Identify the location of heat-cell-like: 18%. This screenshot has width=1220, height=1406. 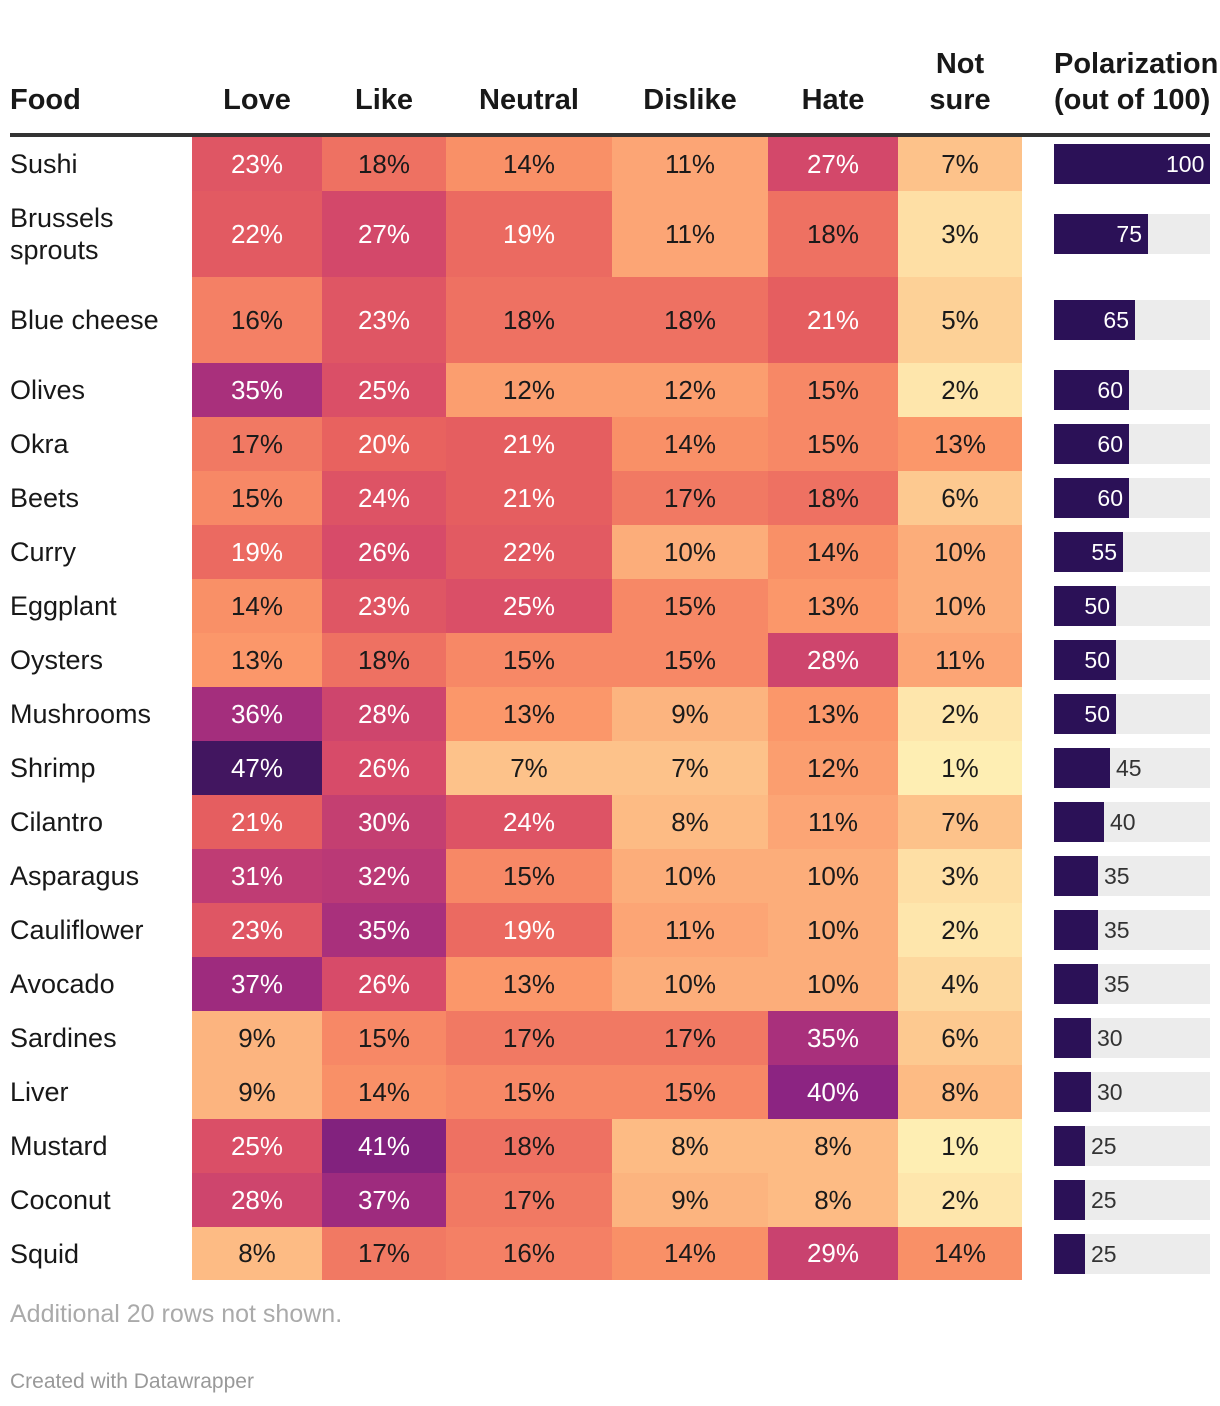
(384, 660).